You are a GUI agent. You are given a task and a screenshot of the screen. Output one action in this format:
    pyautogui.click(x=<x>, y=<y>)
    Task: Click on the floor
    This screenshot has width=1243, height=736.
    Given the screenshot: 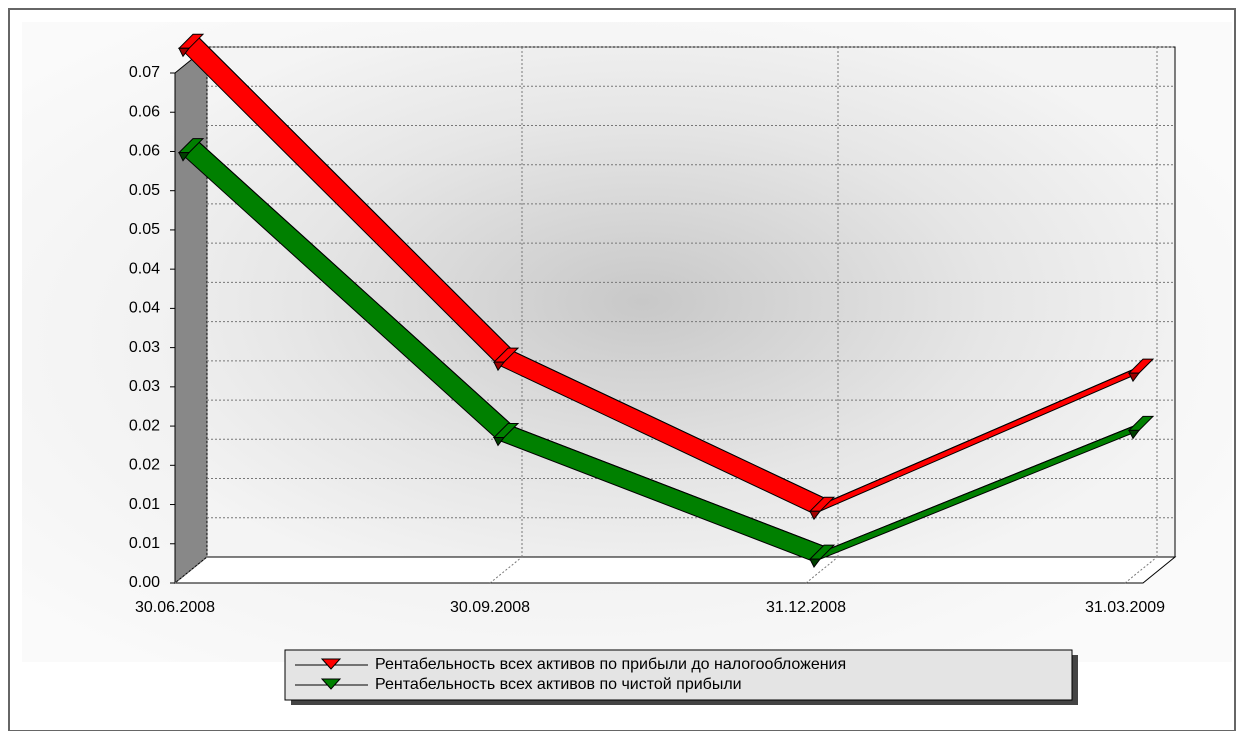 What is the action you would take?
    pyautogui.click(x=675, y=570)
    